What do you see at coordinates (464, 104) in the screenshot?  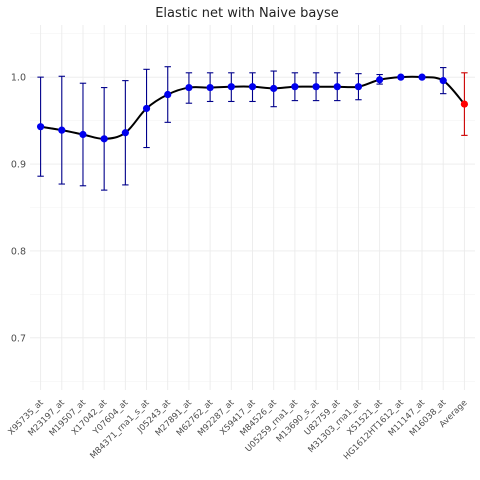 I see `average-point` at bounding box center [464, 104].